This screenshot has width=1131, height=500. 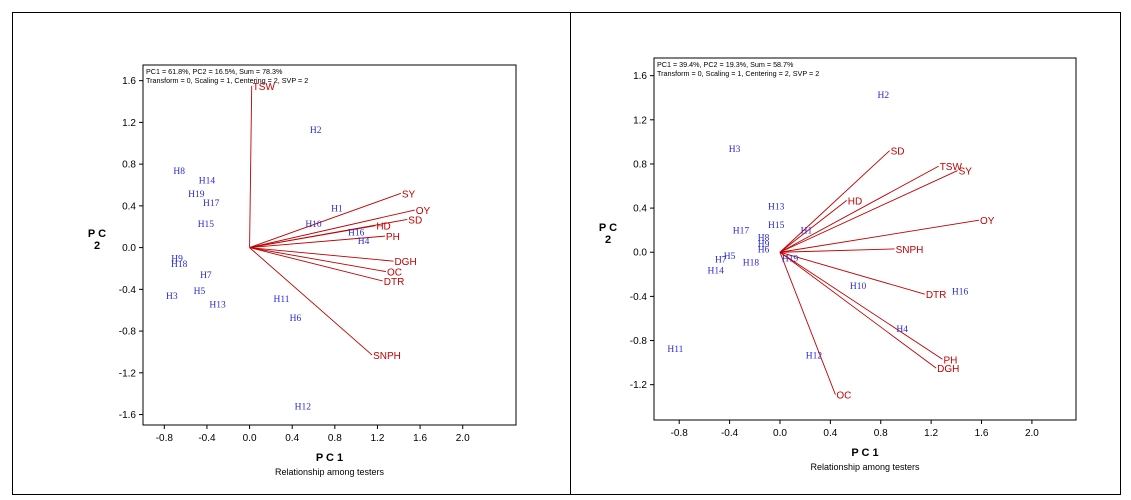 I want to click on y-tick-label: -1.6, so click(x=128, y=415).